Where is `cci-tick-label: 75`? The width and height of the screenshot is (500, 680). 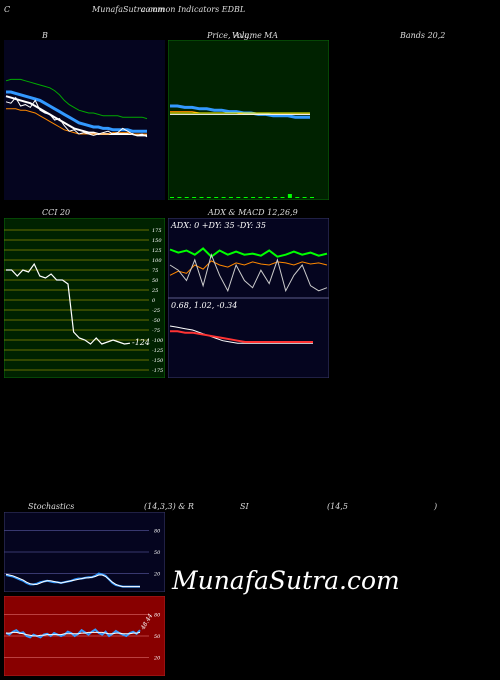
cci-tick-label: 75 is located at coordinates (155, 271).